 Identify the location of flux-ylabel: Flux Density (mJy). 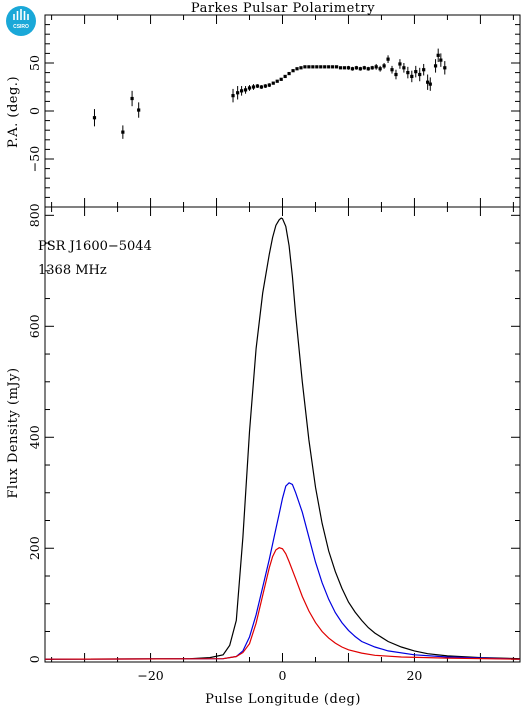
(13, 432).